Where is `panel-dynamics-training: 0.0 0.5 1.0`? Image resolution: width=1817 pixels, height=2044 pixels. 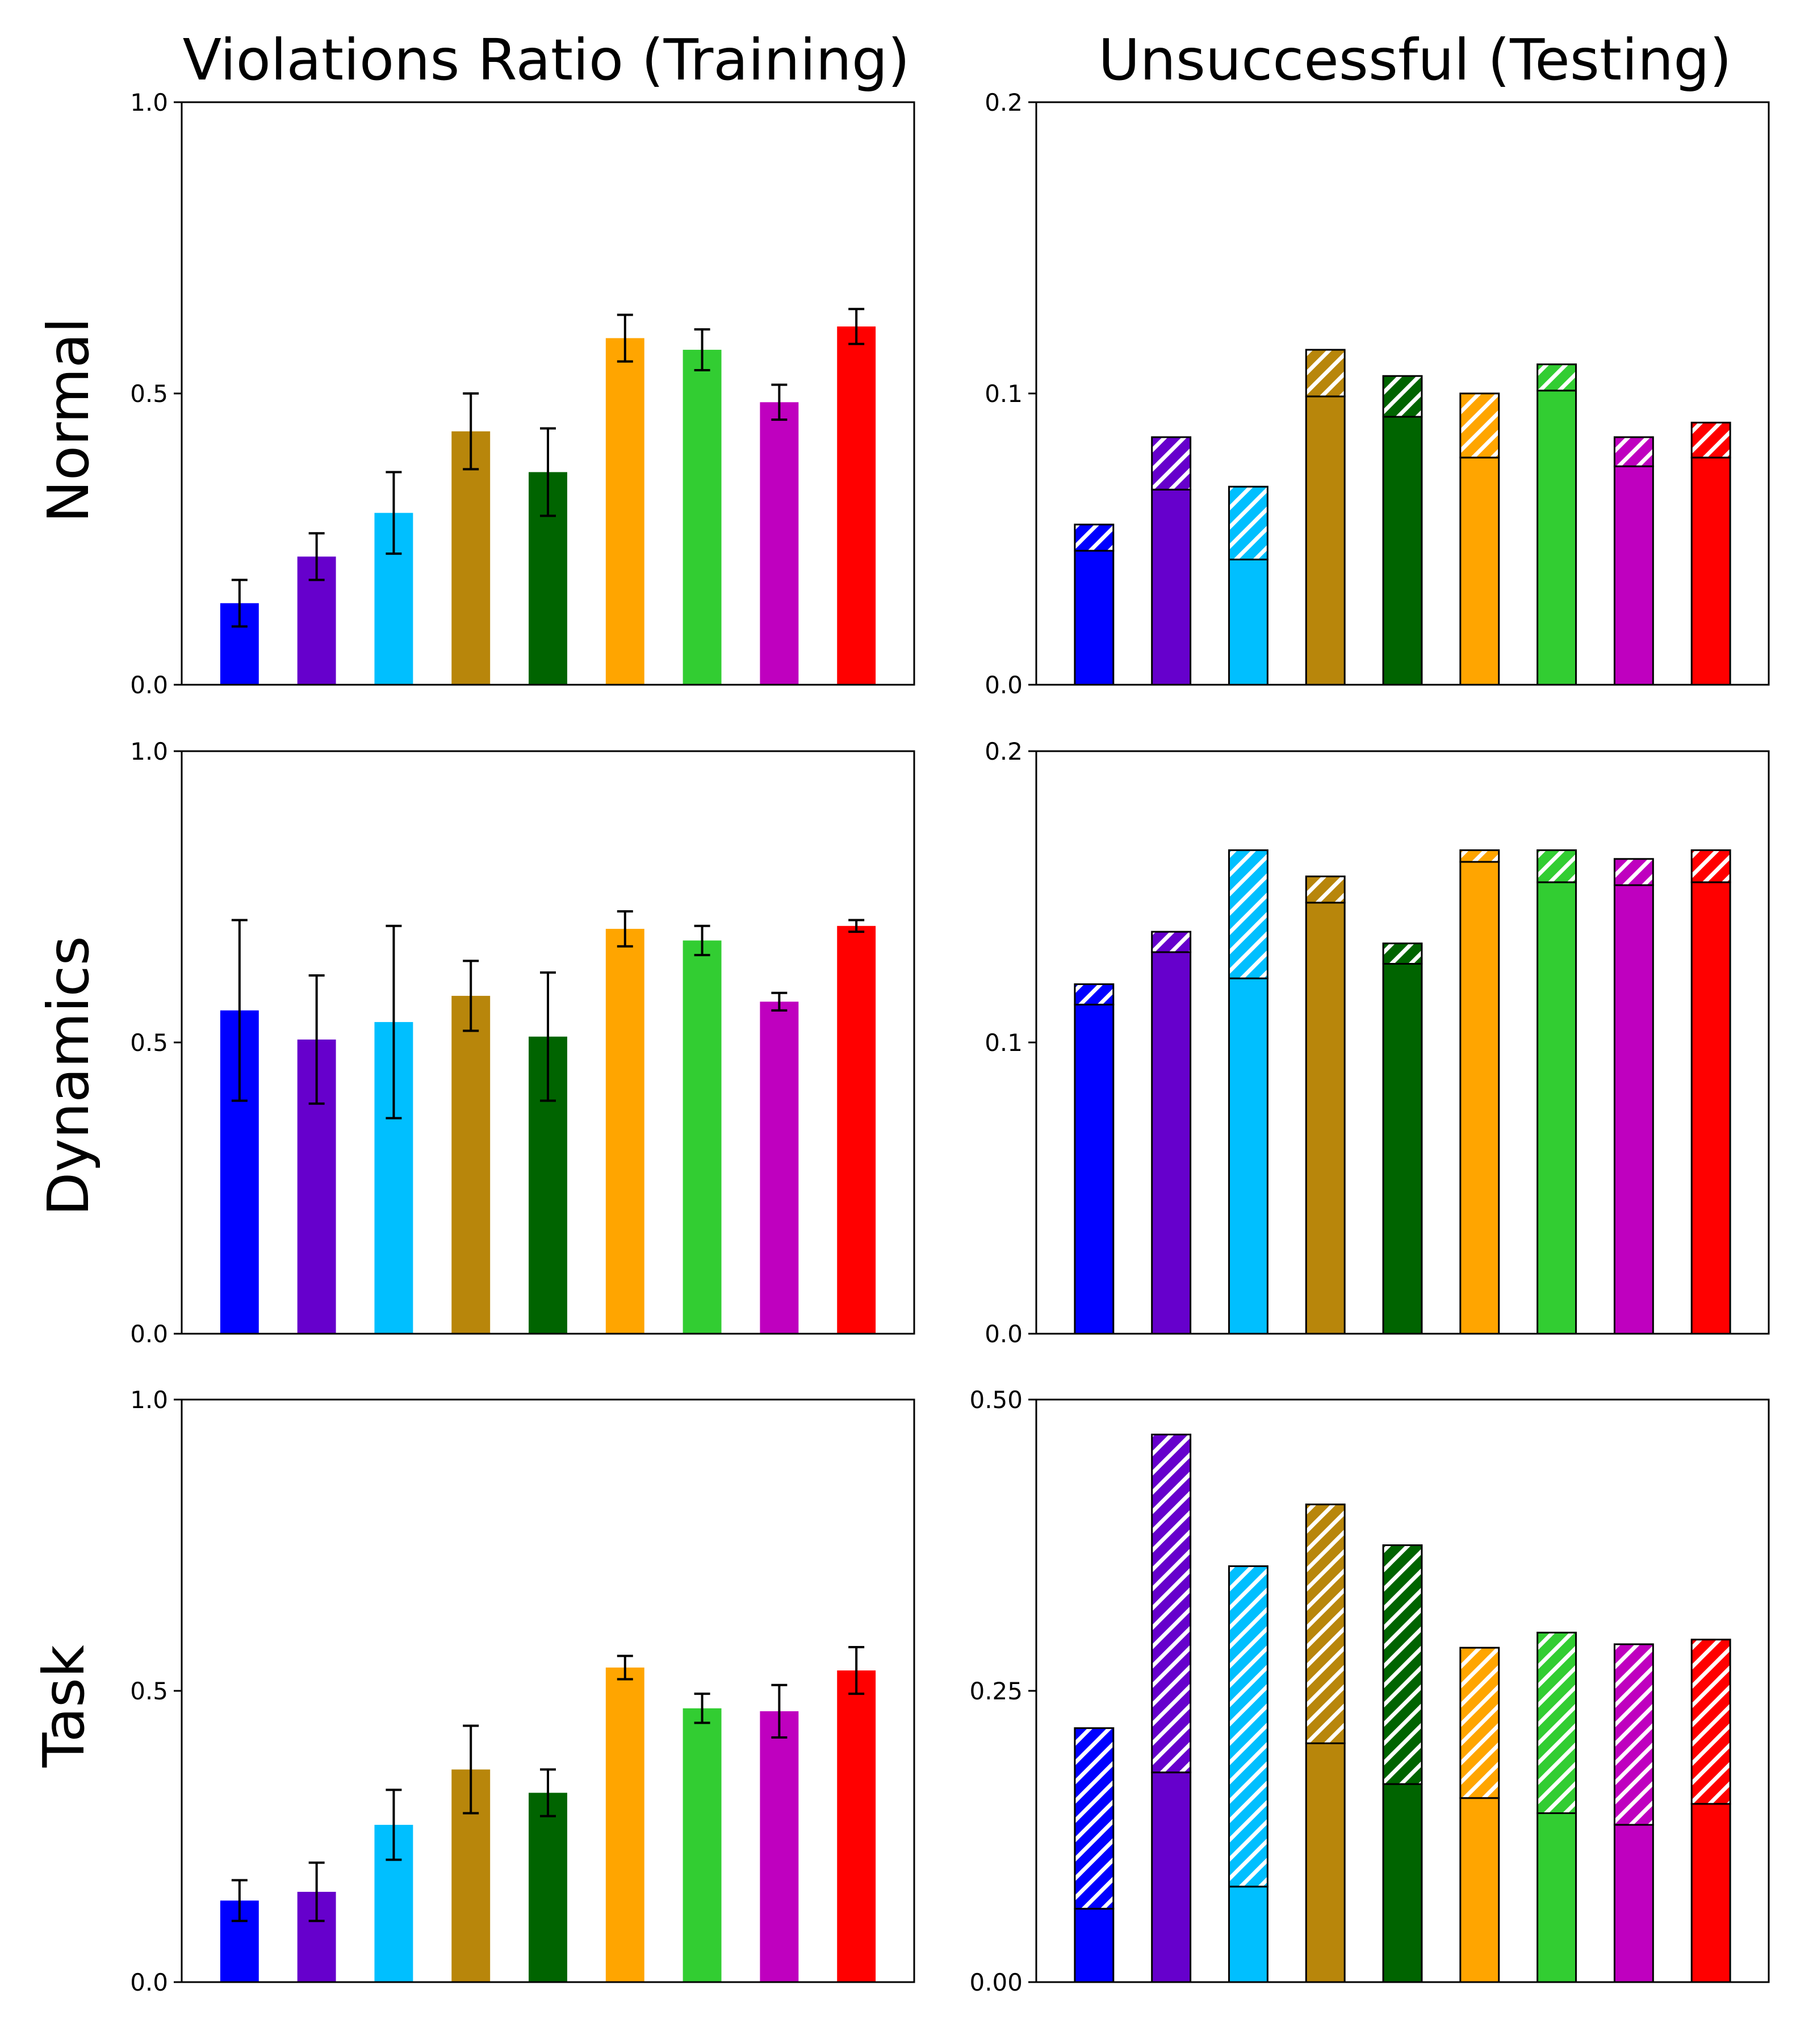 panel-dynamics-training: 0.0 0.5 1.0 is located at coordinates (522, 1043).